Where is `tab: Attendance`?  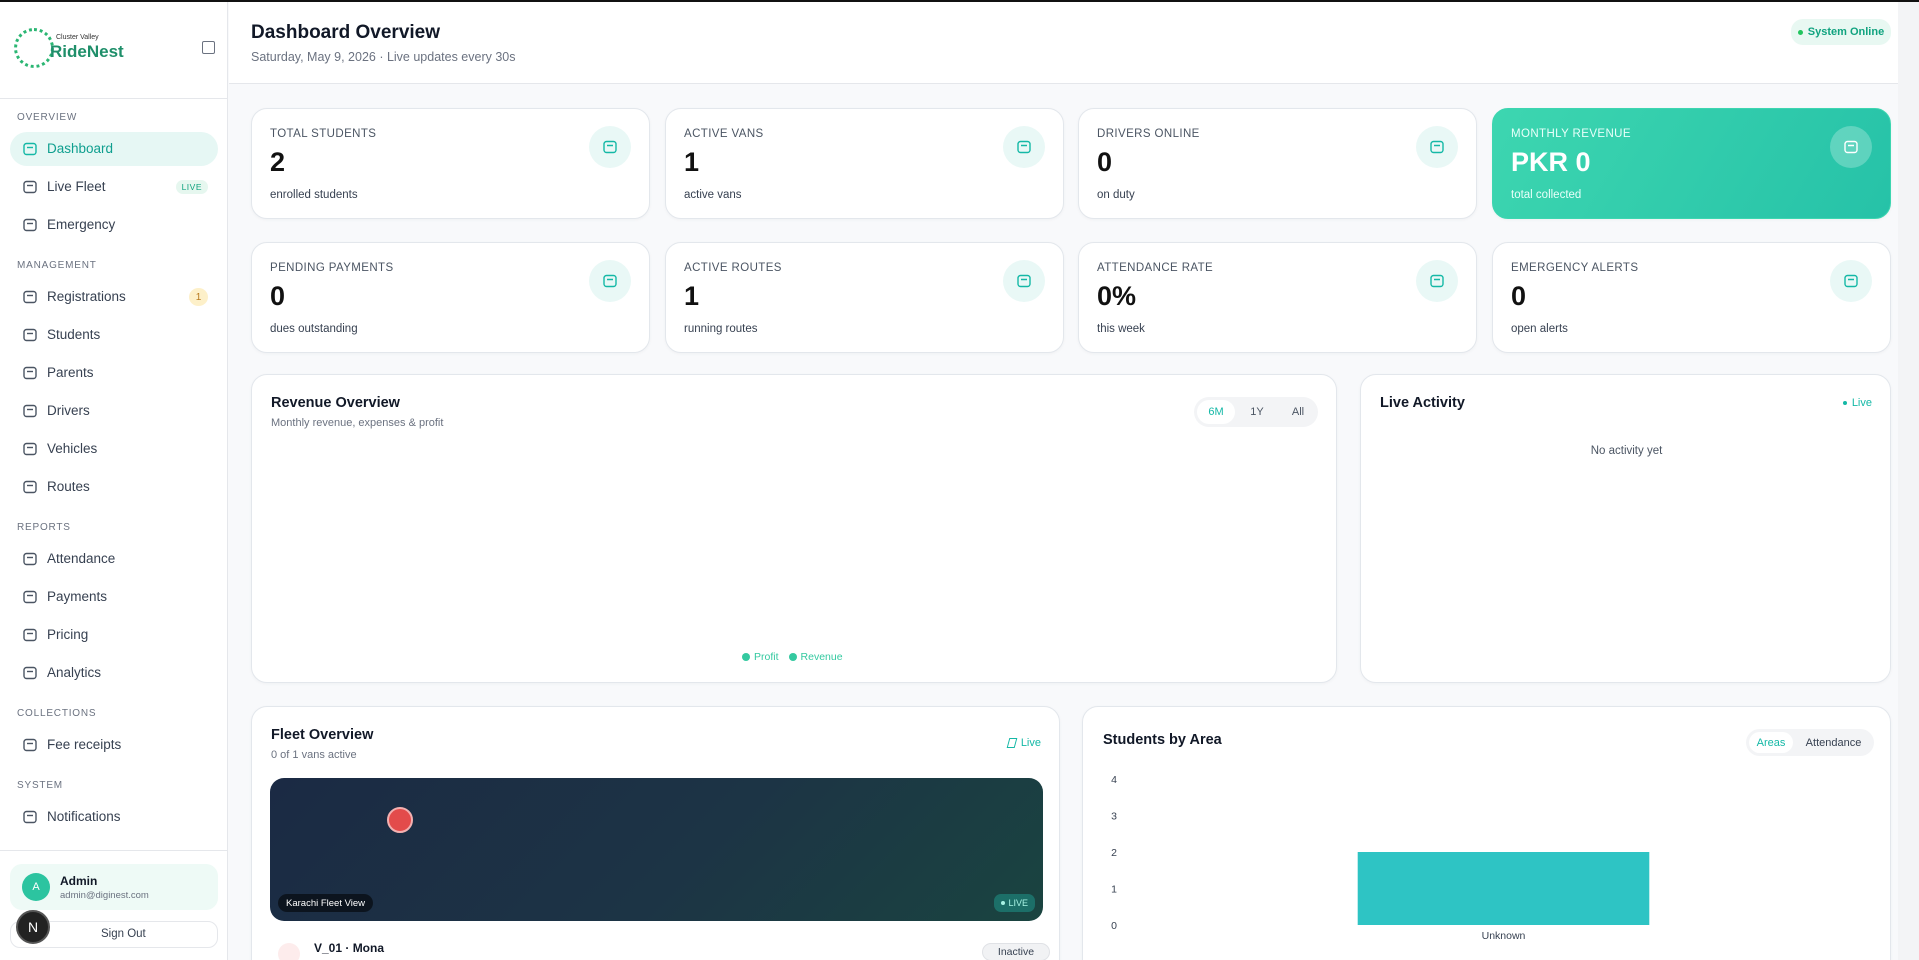
tab: Attendance is located at coordinates (1833, 742).